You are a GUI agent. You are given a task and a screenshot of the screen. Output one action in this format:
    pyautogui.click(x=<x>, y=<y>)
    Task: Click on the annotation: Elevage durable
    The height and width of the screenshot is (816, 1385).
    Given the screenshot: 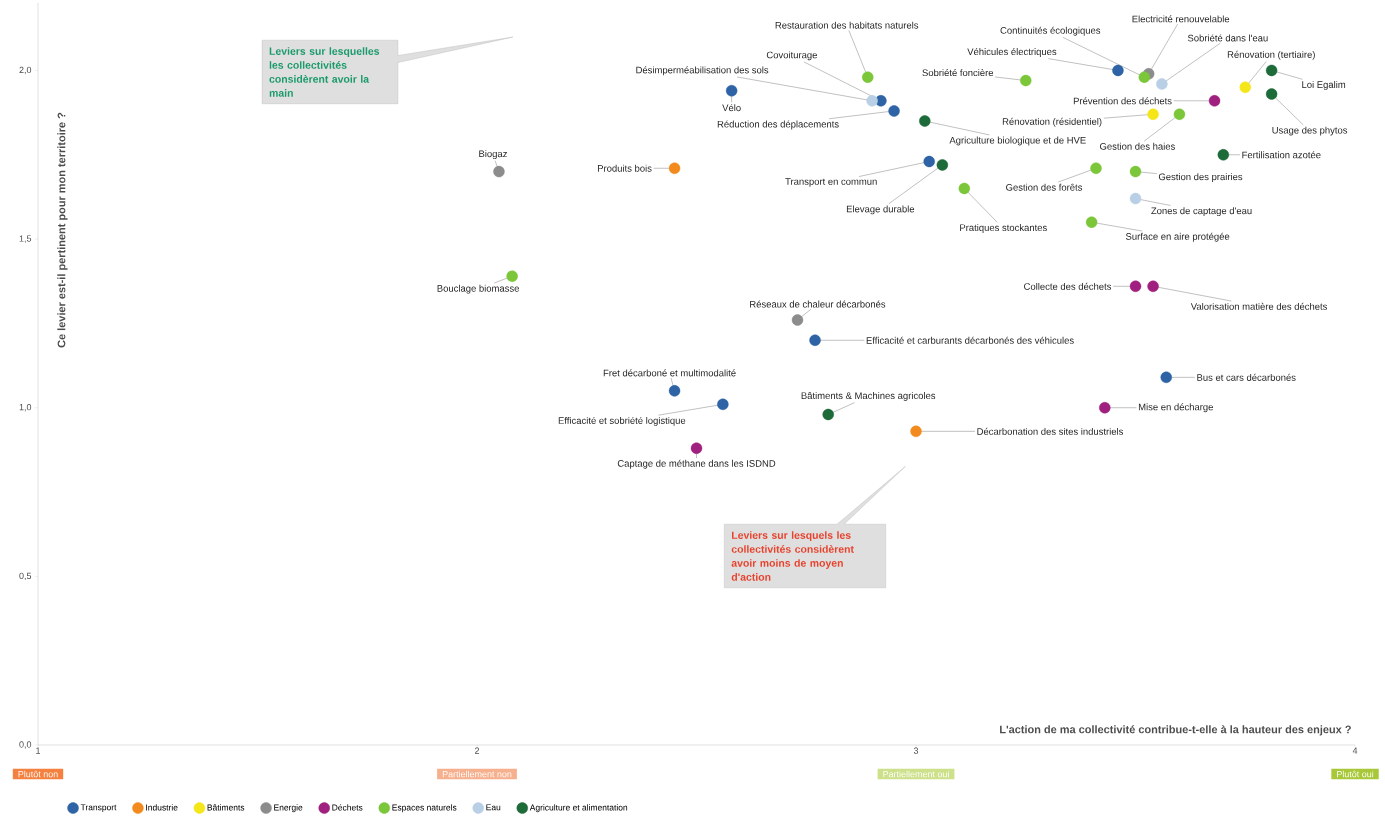 What is the action you would take?
    pyautogui.click(x=880, y=210)
    